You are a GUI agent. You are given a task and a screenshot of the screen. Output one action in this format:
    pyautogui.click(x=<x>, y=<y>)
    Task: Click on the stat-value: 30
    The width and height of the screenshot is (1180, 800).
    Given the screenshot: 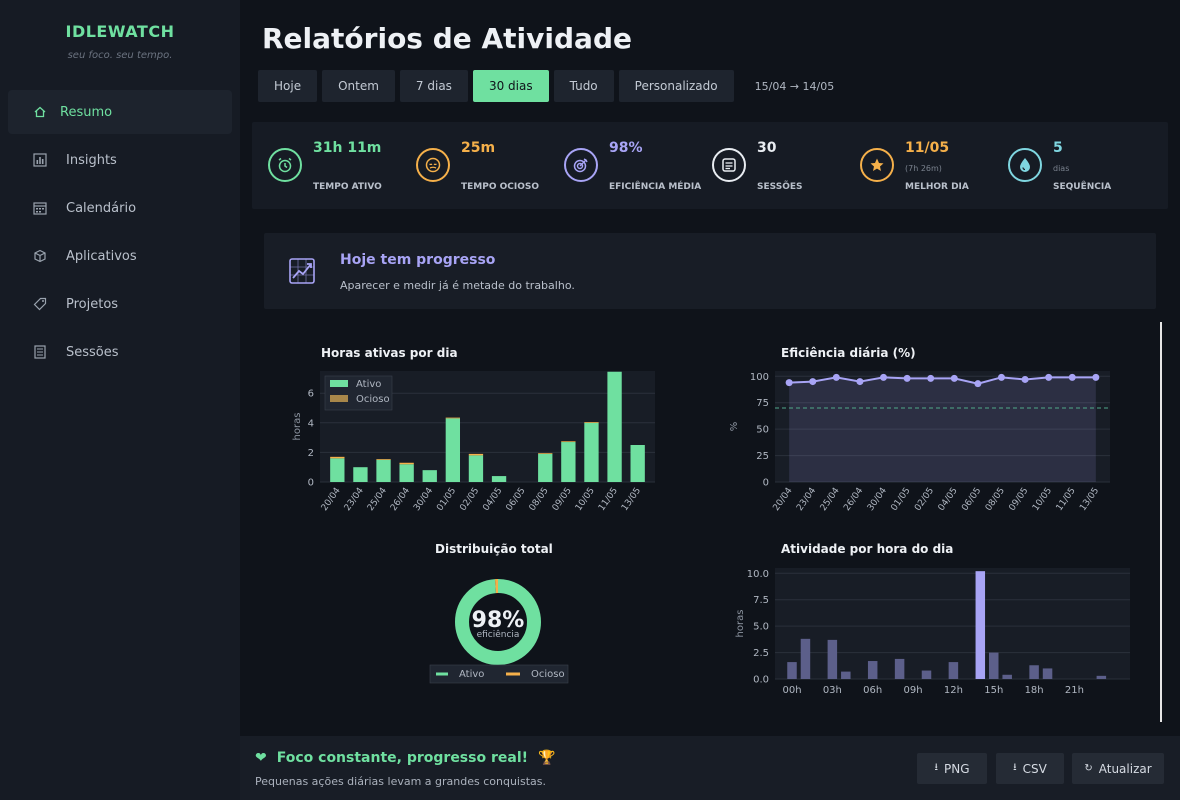 What is the action you would take?
    pyautogui.click(x=767, y=148)
    